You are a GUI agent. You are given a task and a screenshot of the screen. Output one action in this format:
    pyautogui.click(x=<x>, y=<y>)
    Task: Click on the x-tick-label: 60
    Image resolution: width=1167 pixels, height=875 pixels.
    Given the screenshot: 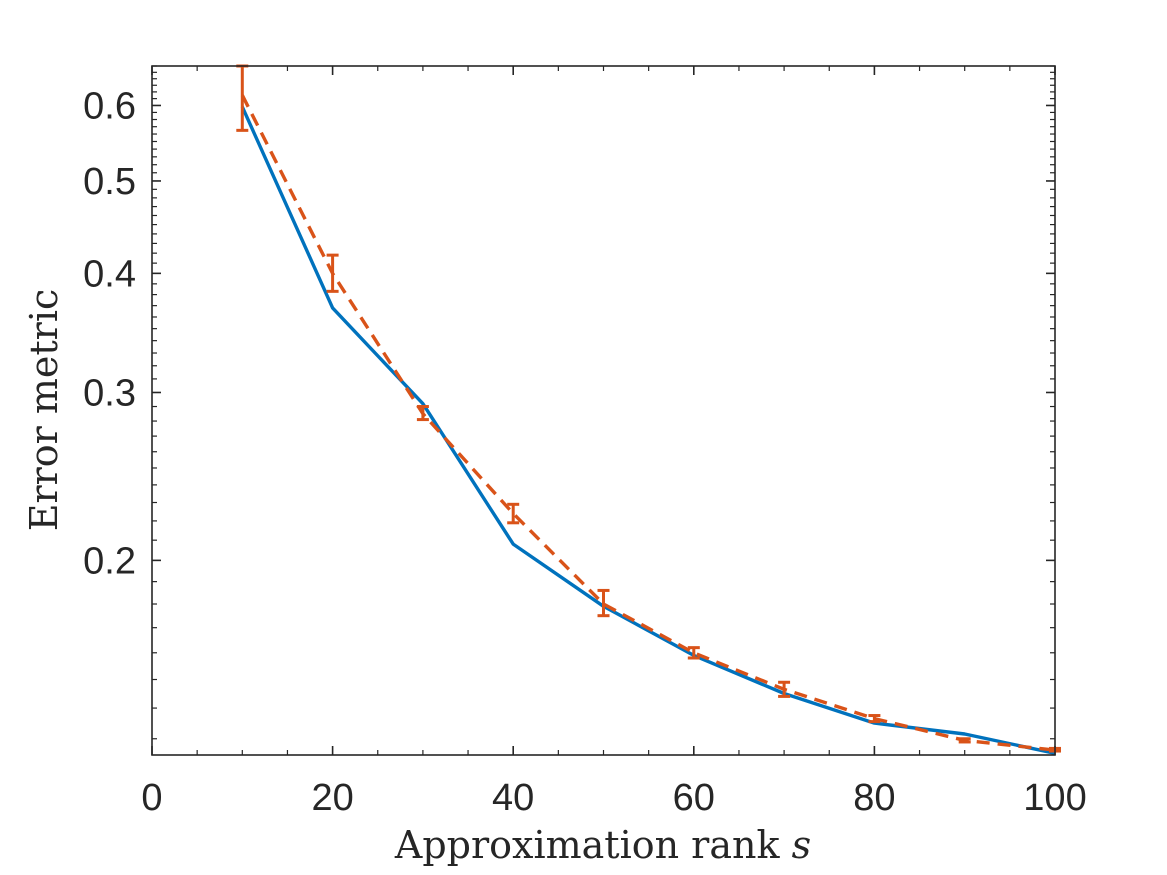 What is the action you would take?
    pyautogui.click(x=694, y=798)
    